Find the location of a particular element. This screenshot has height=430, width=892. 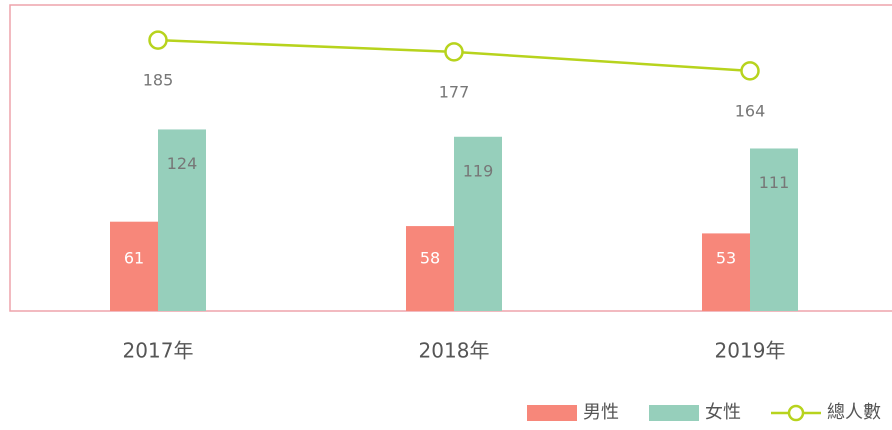

data-label: 124 is located at coordinates (182, 163).